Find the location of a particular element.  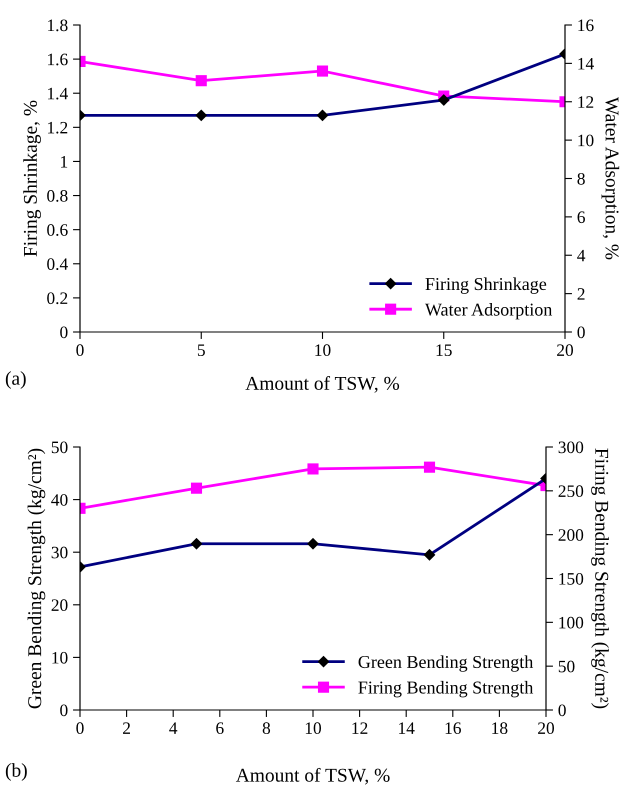

y2-tick-label: 8 is located at coordinates (581, 178).